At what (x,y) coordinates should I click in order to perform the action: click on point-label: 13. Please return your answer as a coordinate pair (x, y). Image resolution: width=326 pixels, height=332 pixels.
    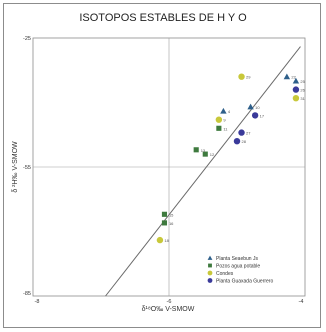
    Looking at the image, I should click on (203, 150).